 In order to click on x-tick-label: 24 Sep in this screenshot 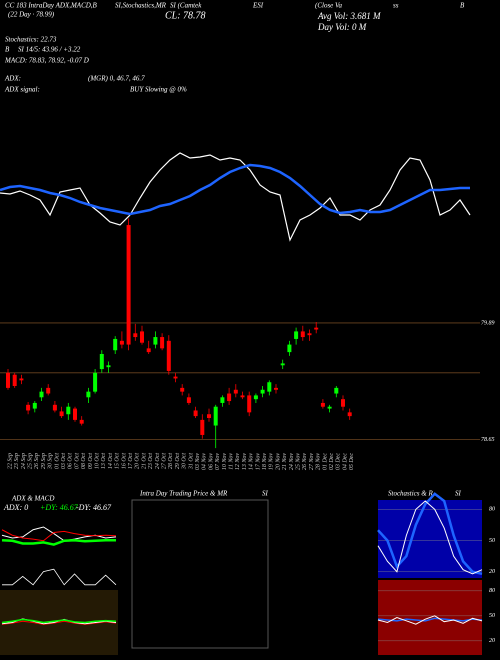, I will do `click(23, 461)`.